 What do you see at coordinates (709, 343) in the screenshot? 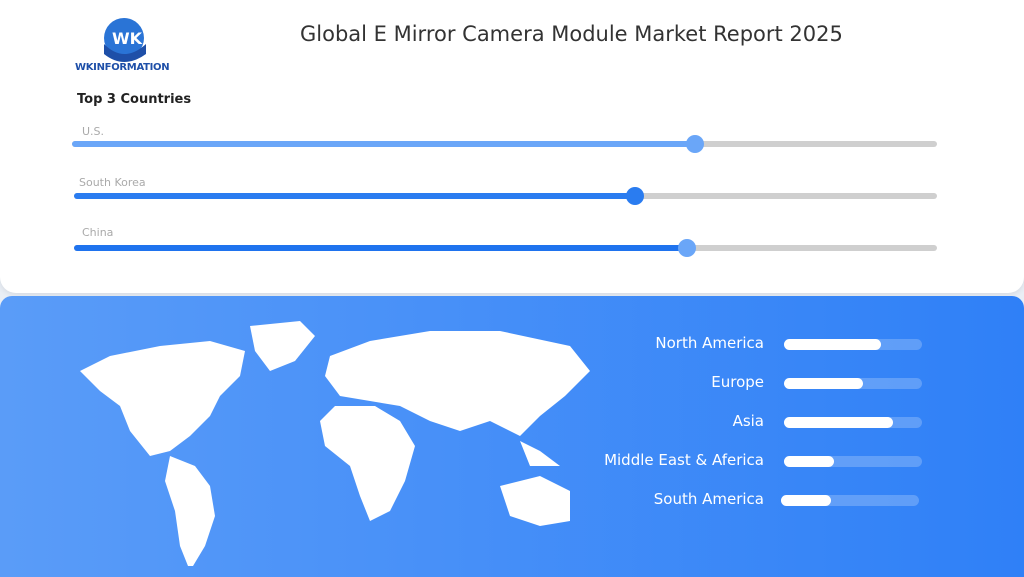
I see `region-label: North America` at bounding box center [709, 343].